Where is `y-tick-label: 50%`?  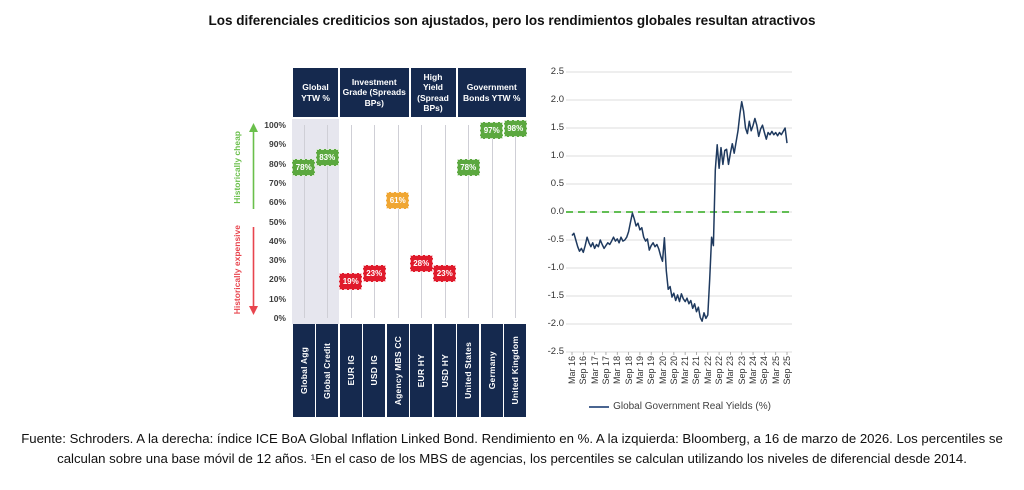
y-tick-label: 50% is located at coordinates (277, 221).